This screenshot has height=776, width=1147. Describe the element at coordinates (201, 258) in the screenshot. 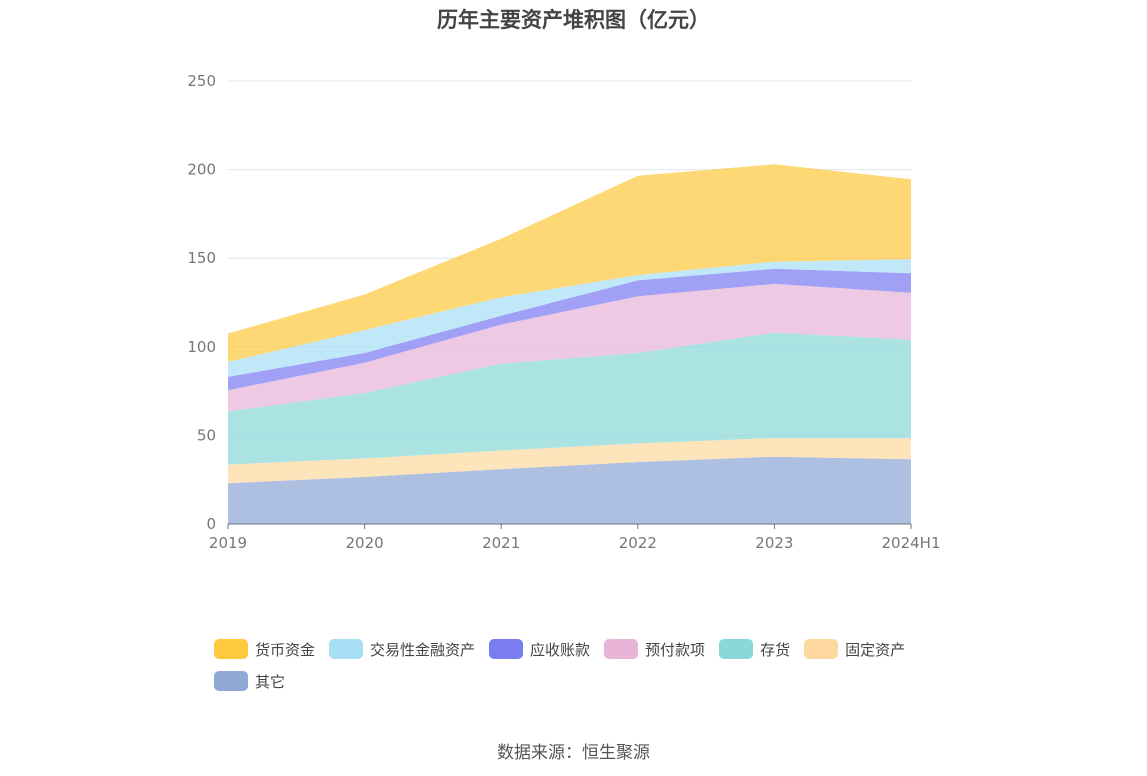

I see `y-tick-label: 150` at that location.